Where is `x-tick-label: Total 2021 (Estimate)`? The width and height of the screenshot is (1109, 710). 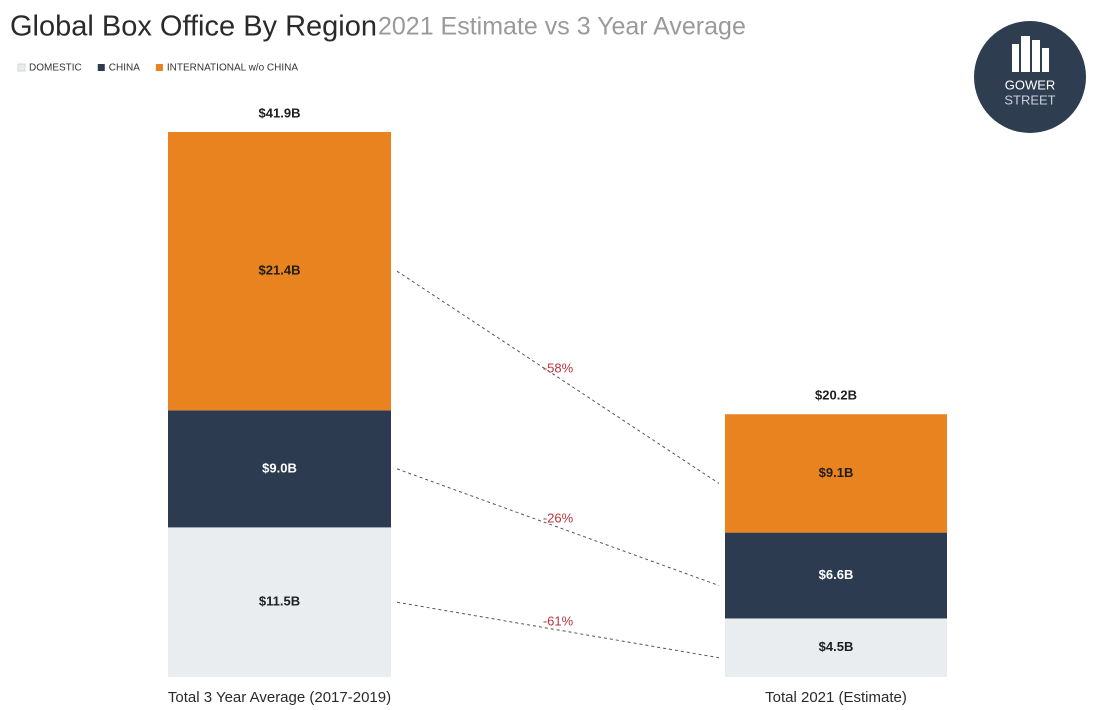 x-tick-label: Total 2021 (Estimate) is located at coordinates (836, 697).